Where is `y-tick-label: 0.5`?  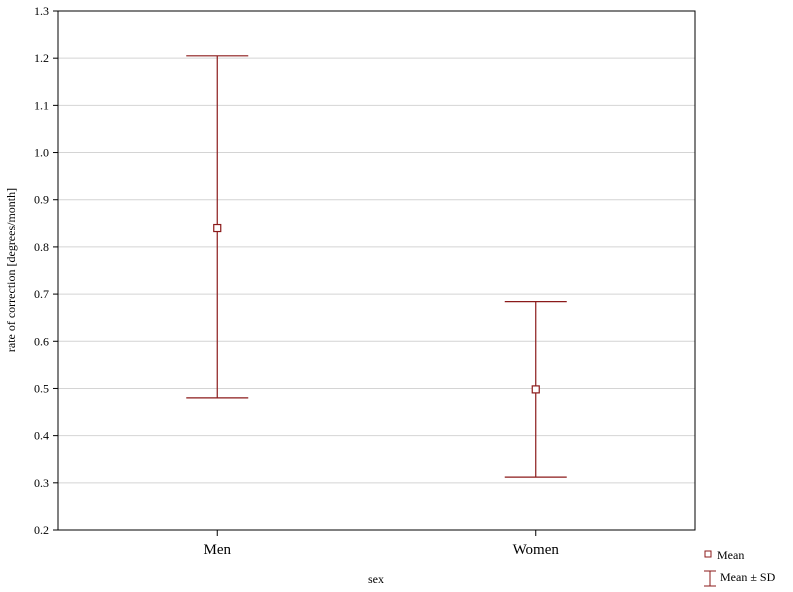 y-tick-label: 0.5 is located at coordinates (41, 388).